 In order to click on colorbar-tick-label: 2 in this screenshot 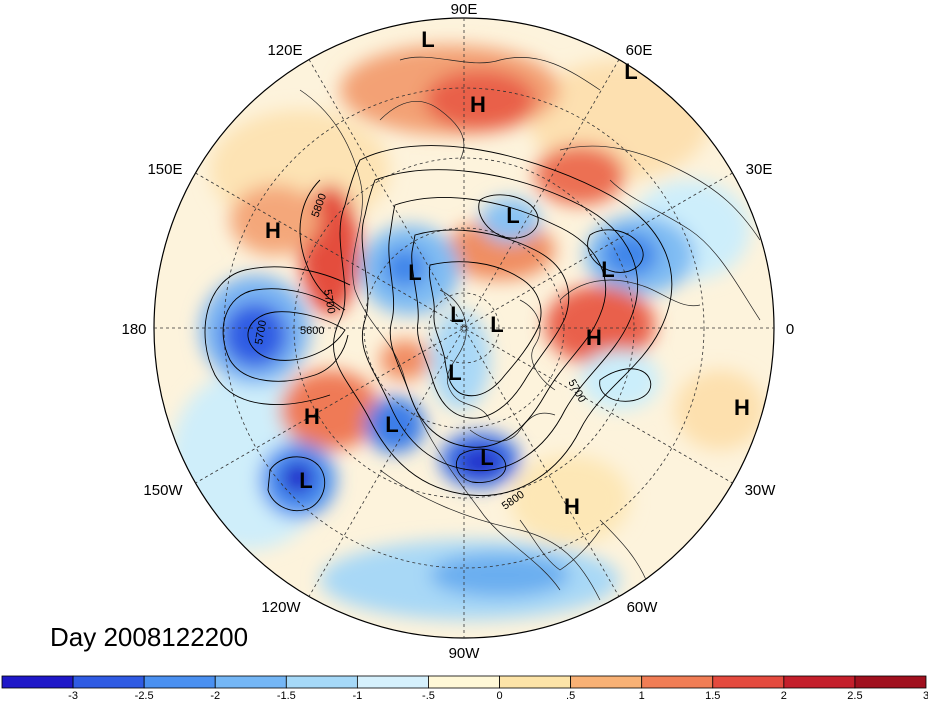, I will do `click(784, 696)`.